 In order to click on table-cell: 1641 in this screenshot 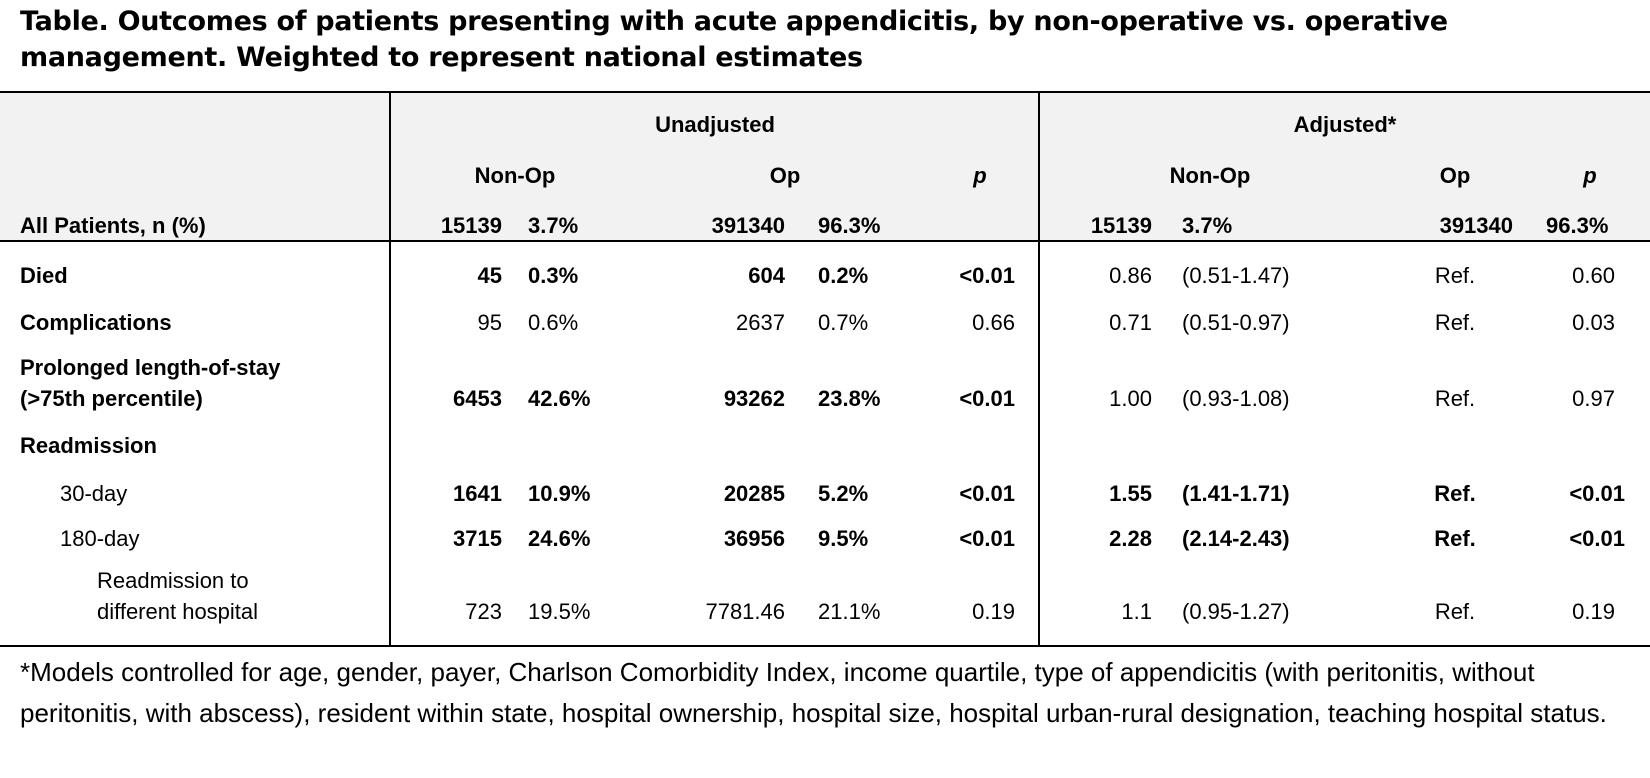, I will do `click(477, 493)`.